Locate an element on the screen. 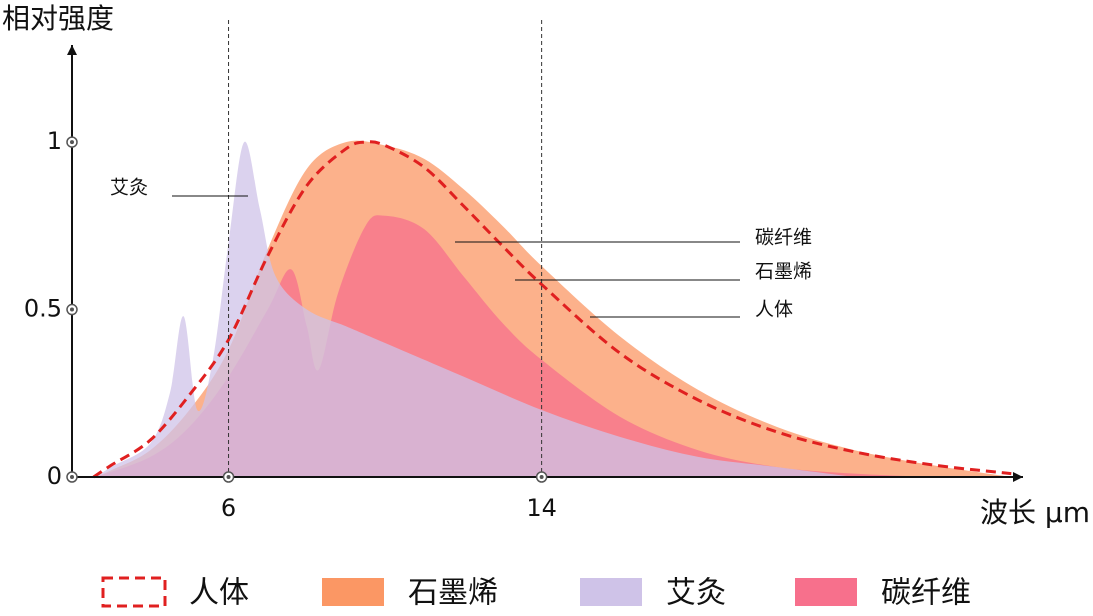 Image resolution: width=1093 pixels, height=616 pixels. x-axis-label: 波长 μm is located at coordinates (1035, 512).